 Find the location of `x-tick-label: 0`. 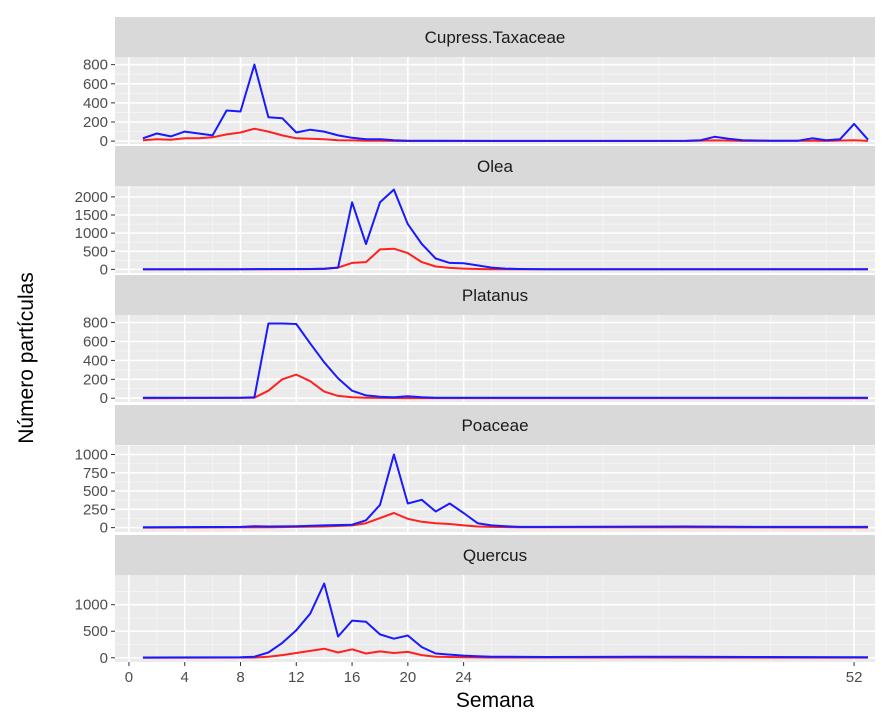

x-tick-label: 0 is located at coordinates (129, 677).